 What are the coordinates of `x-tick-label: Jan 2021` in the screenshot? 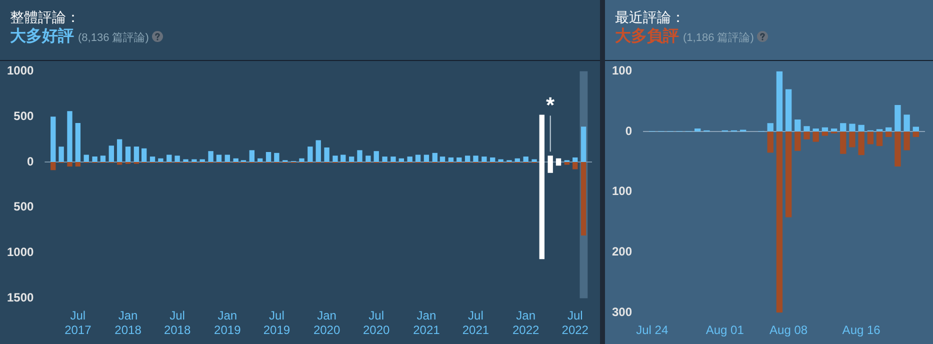 It's located at (426, 323).